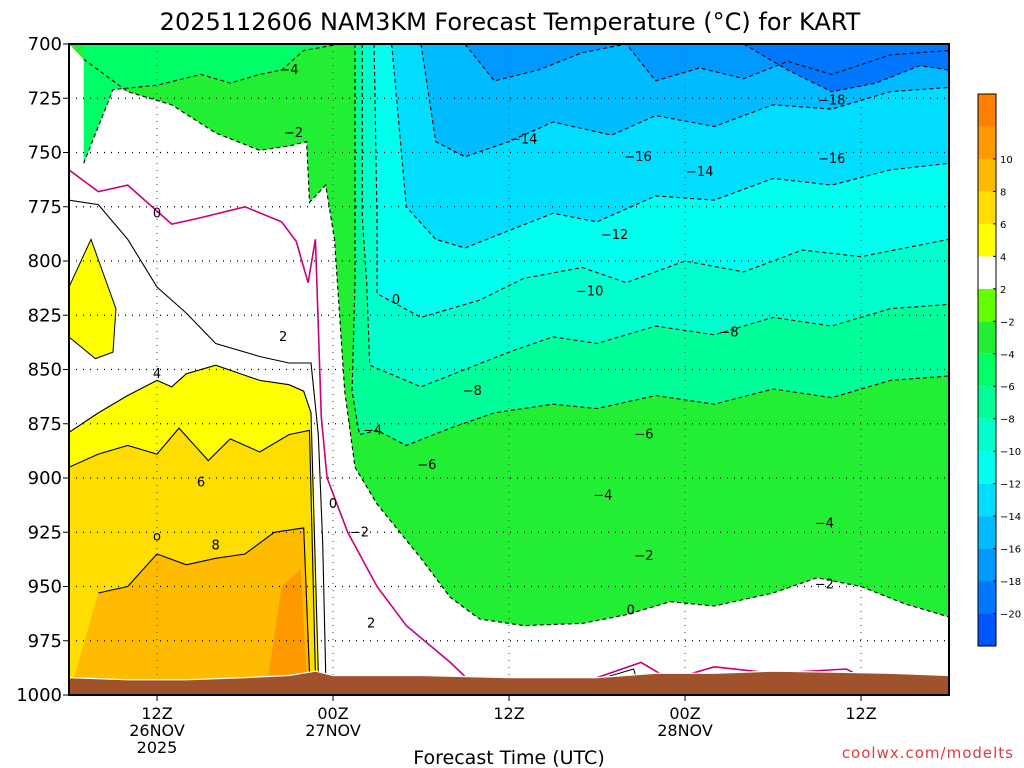 The width and height of the screenshot is (1024, 768). What do you see at coordinates (508, 757) in the screenshot?
I see `x-axis-label: Forecast Time (UTC)` at bounding box center [508, 757].